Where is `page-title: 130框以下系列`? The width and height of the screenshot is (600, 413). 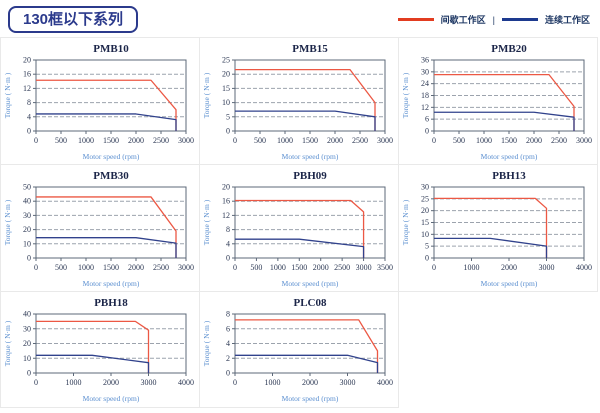
page-title: 130框以下系列 is located at coordinates (73, 19).